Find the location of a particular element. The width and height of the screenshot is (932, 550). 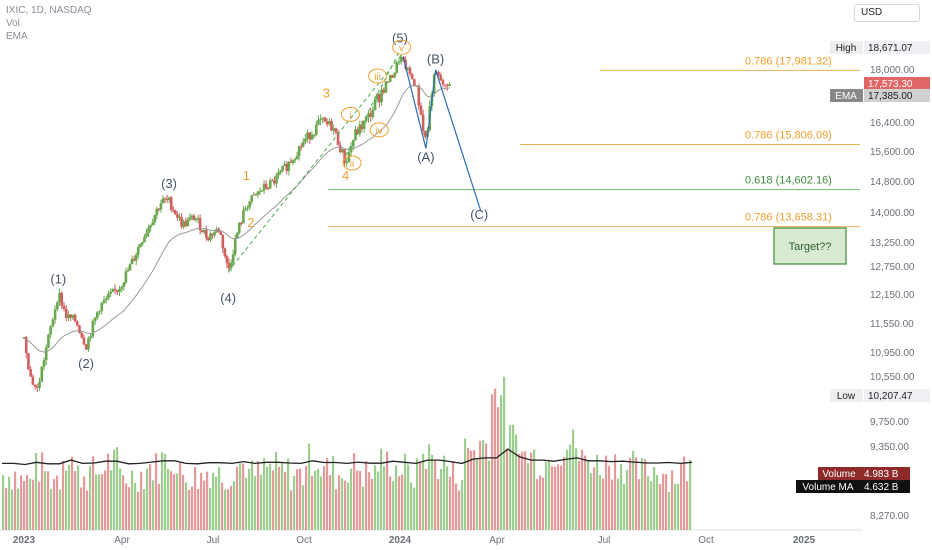

volume-badge-label-bg is located at coordinates (839, 473).